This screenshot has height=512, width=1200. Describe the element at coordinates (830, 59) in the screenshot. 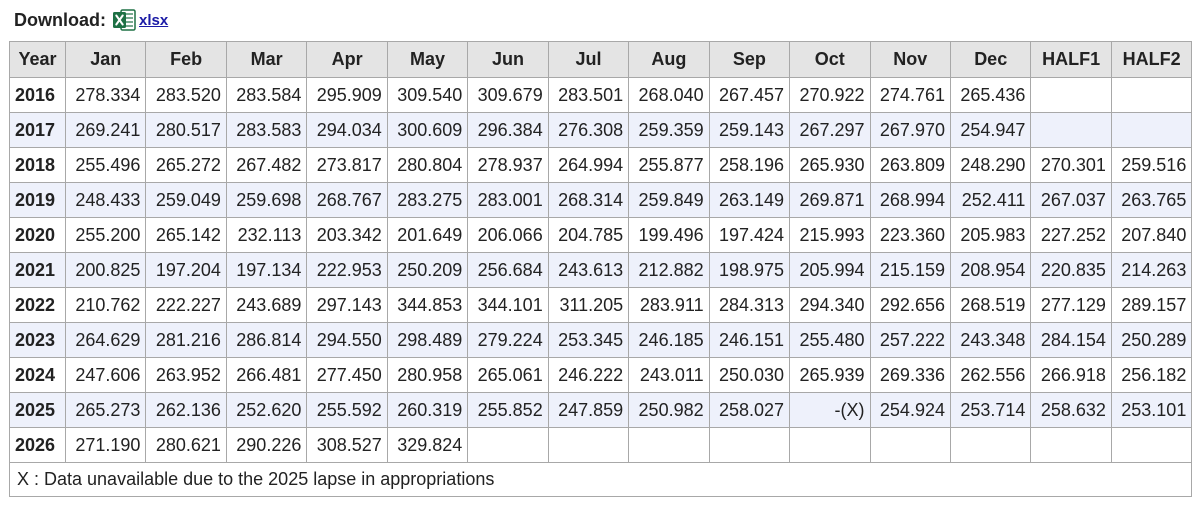

I see `column-header-oct: Oct` at that location.